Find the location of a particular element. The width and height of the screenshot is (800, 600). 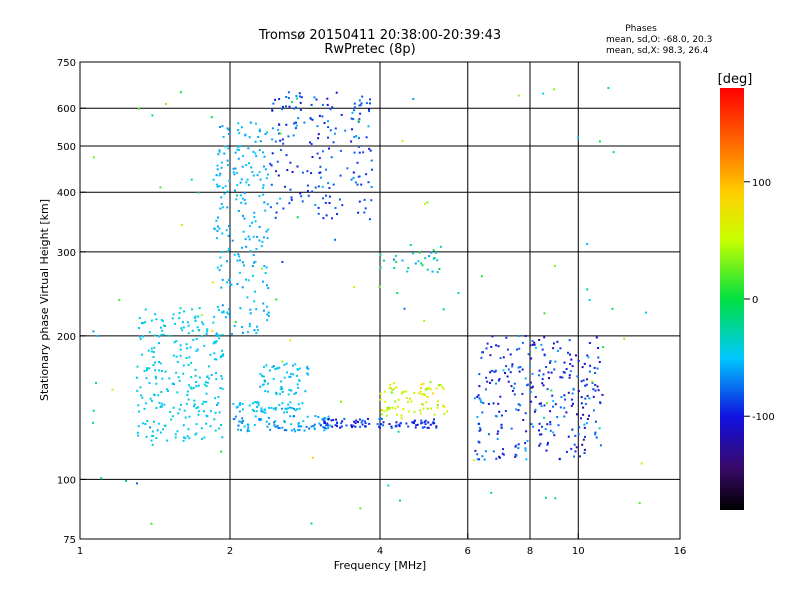

y-tick-label: 100 is located at coordinates (66, 480).